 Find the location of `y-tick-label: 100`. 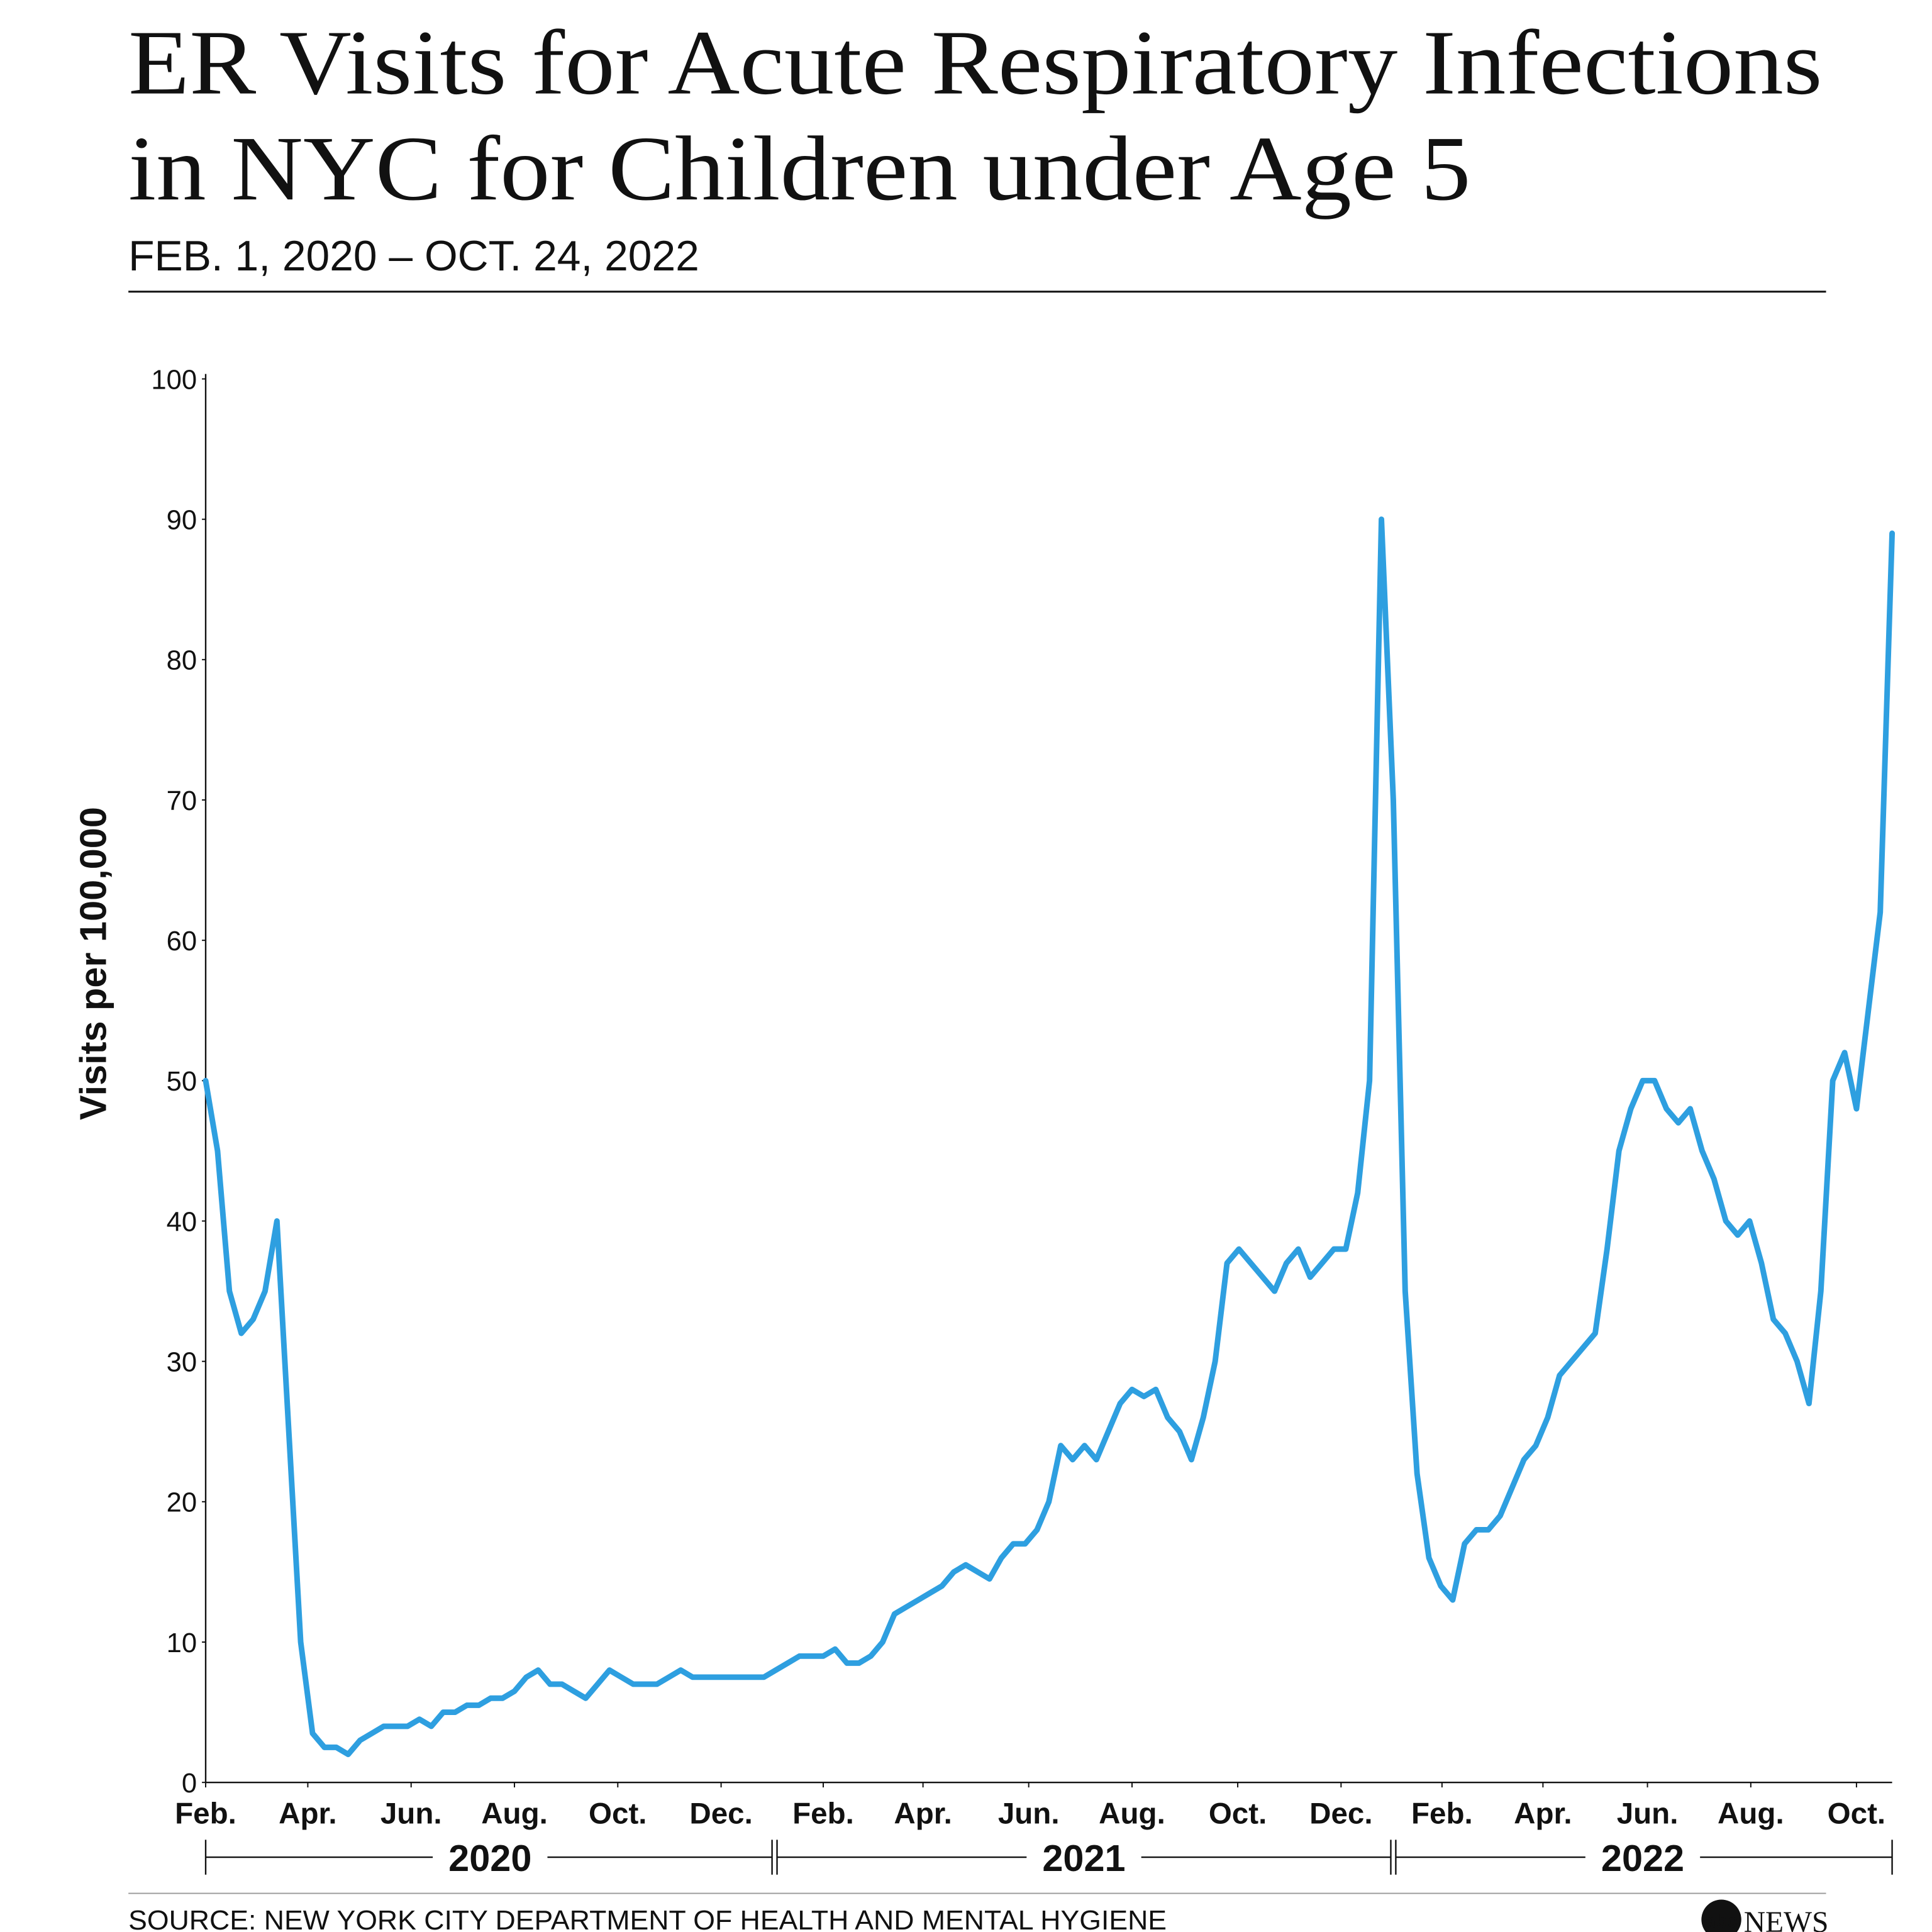

y-tick-label: 100 is located at coordinates (174, 380).